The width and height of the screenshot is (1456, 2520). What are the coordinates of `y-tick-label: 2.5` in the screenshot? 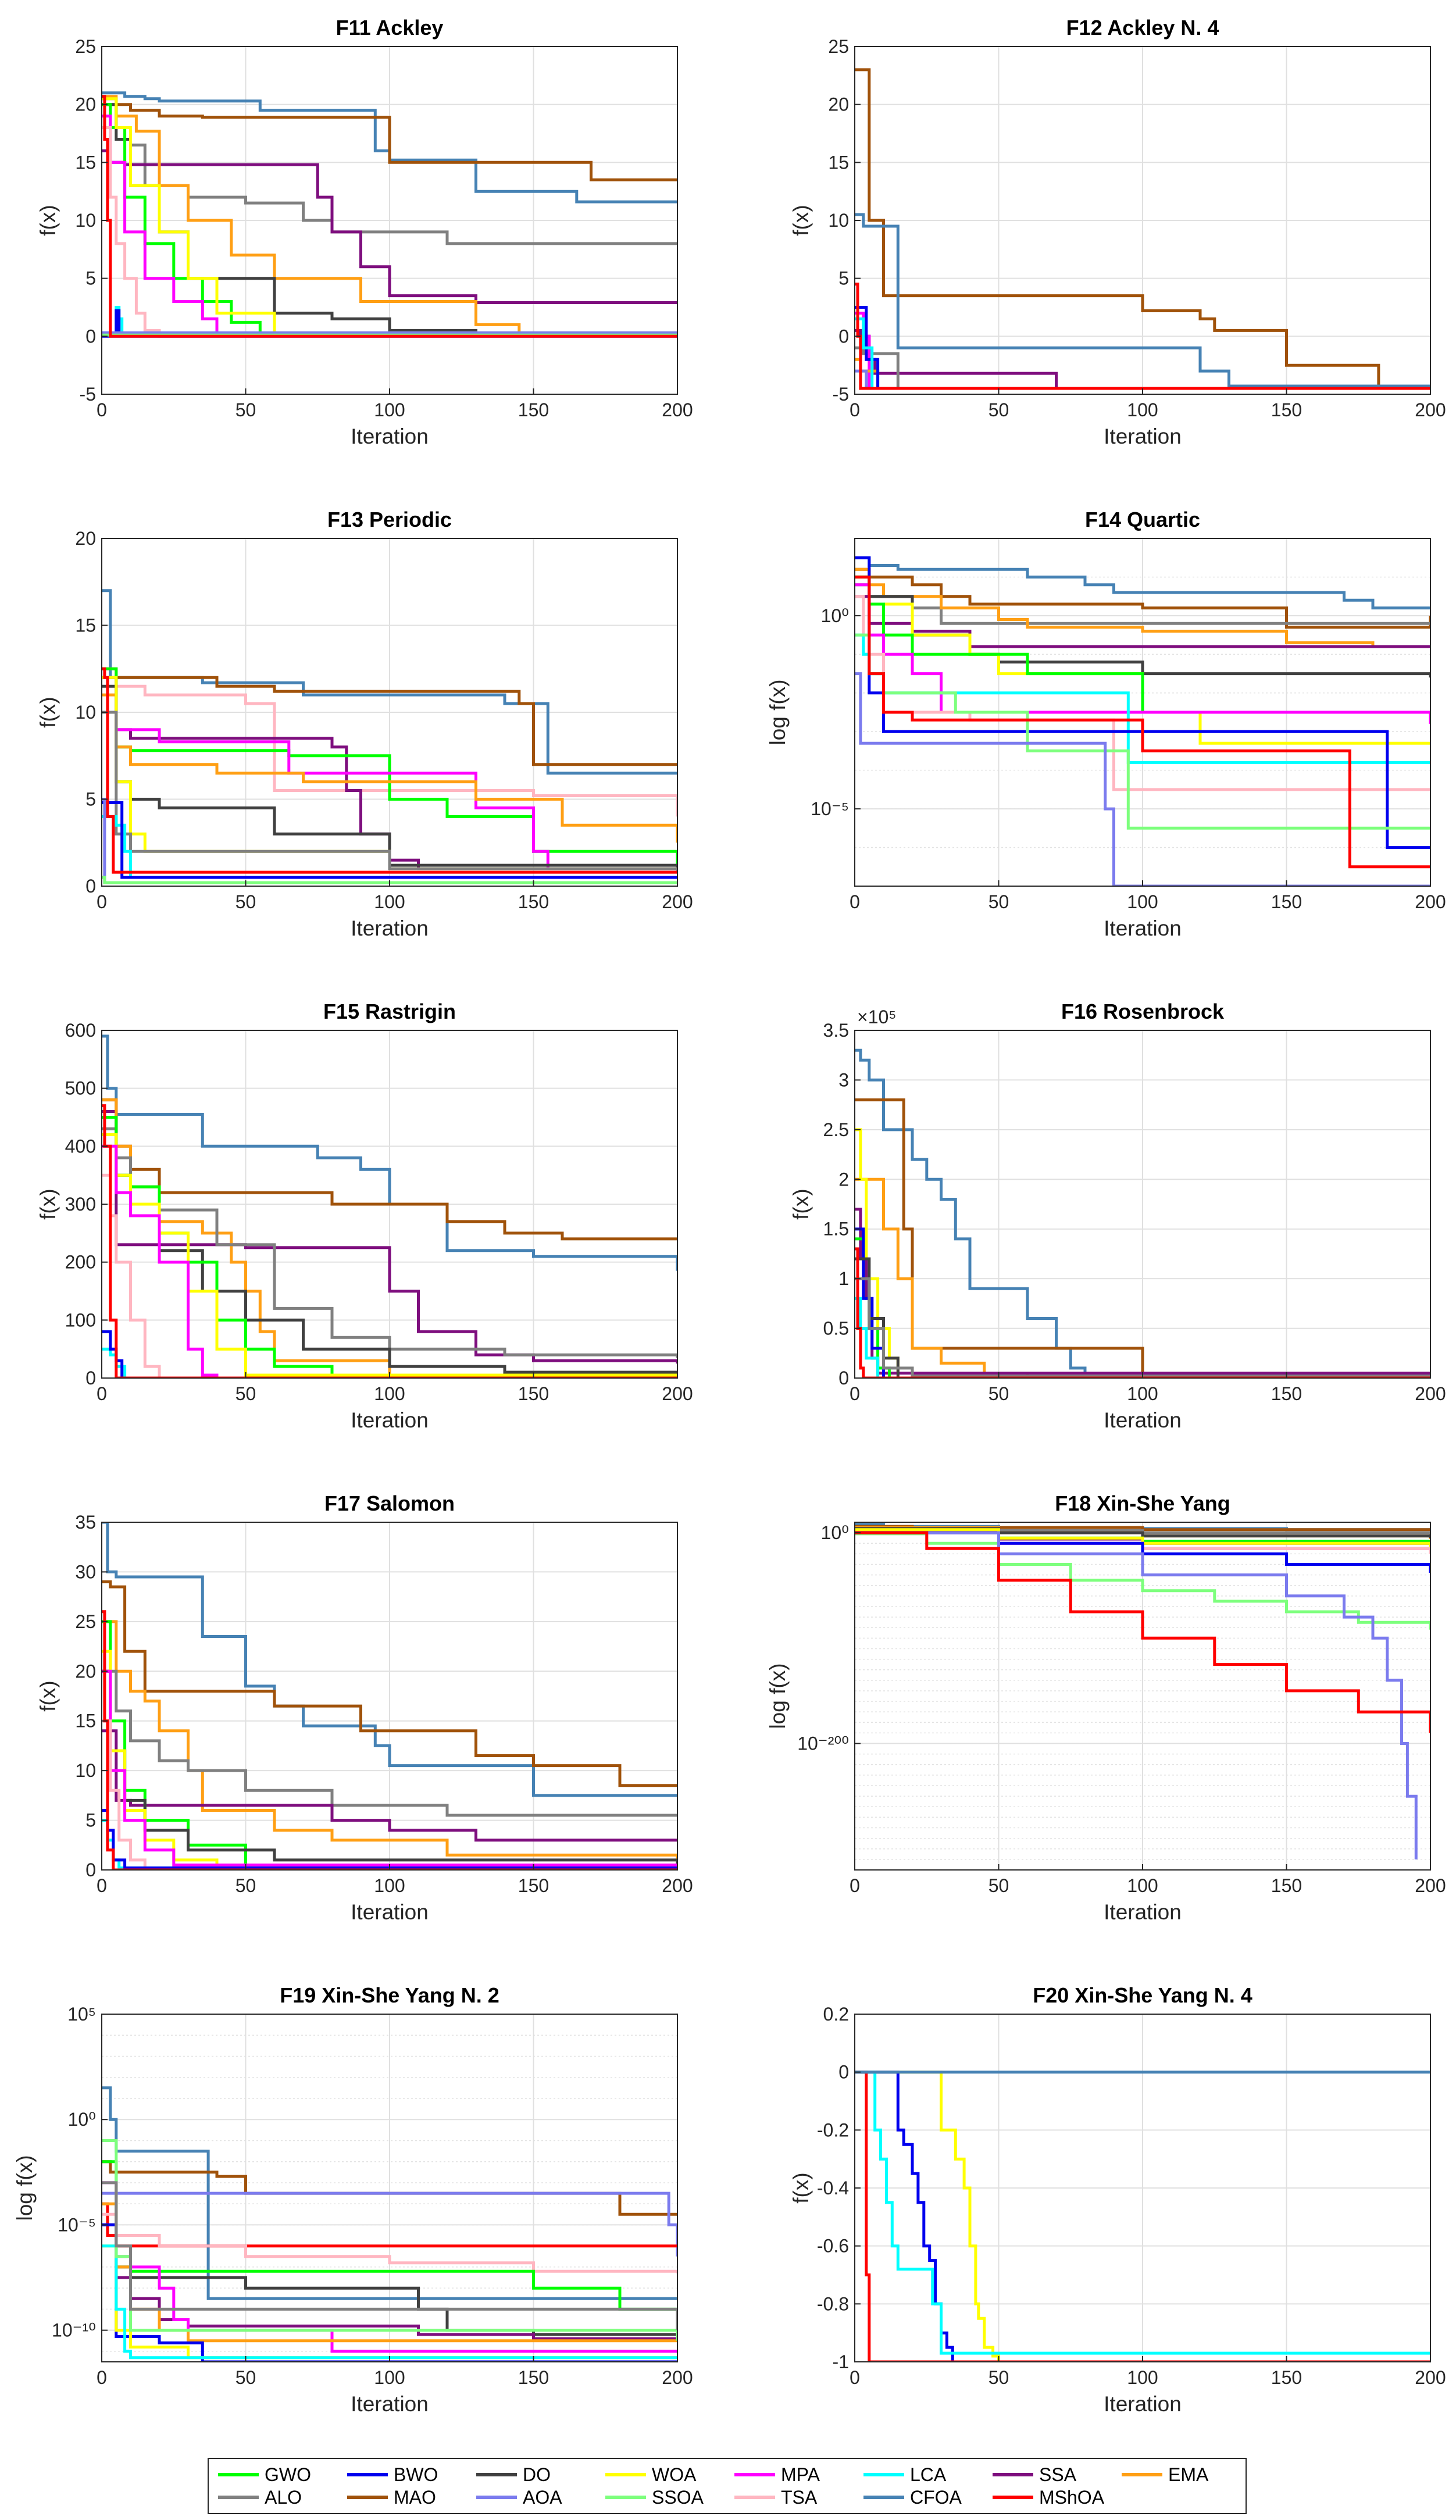 It's located at (836, 1129).